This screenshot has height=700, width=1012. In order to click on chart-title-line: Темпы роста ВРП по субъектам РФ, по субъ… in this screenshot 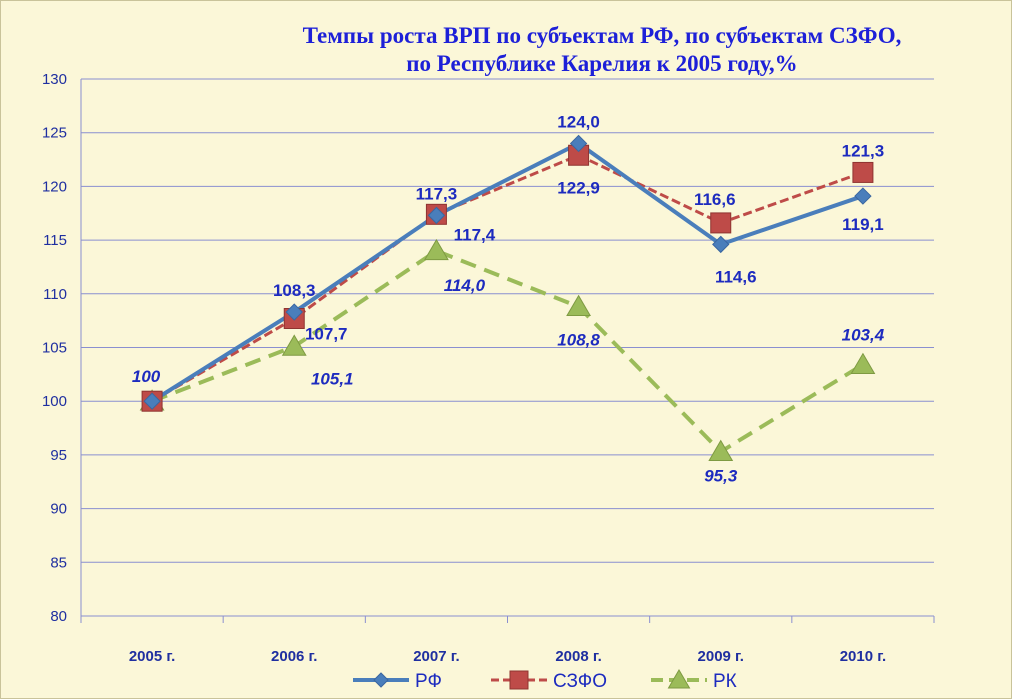, I will do `click(602, 35)`.